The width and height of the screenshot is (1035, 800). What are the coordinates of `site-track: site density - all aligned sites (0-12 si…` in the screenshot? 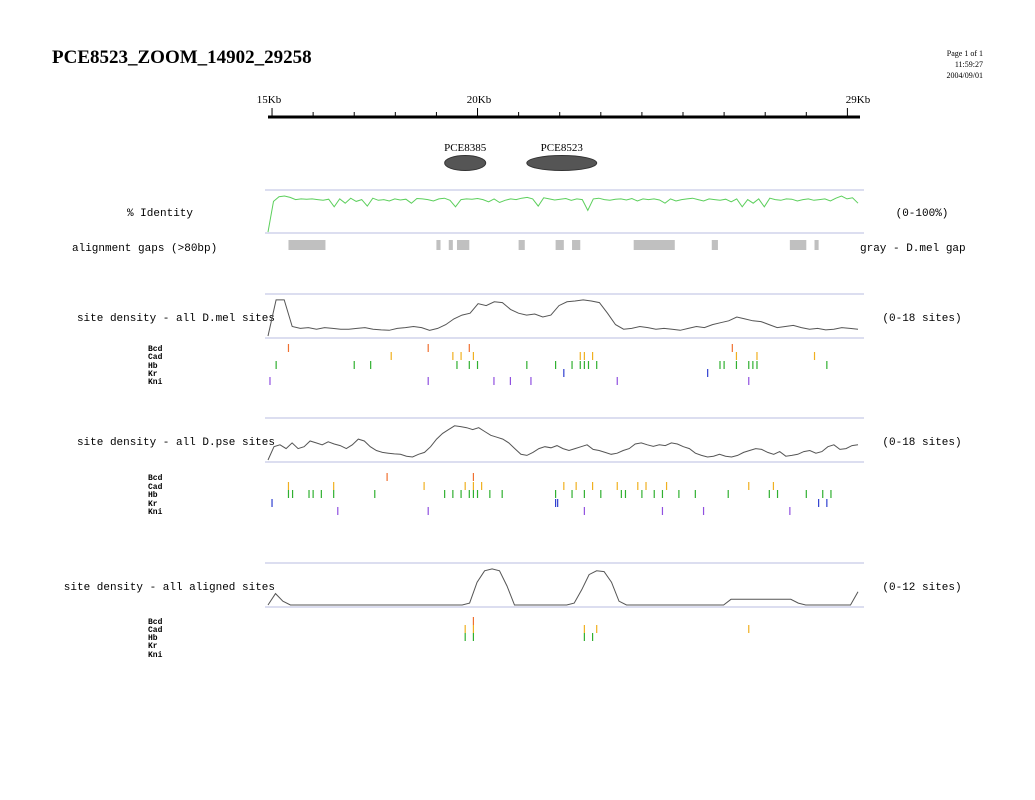 It's located at (513, 611).